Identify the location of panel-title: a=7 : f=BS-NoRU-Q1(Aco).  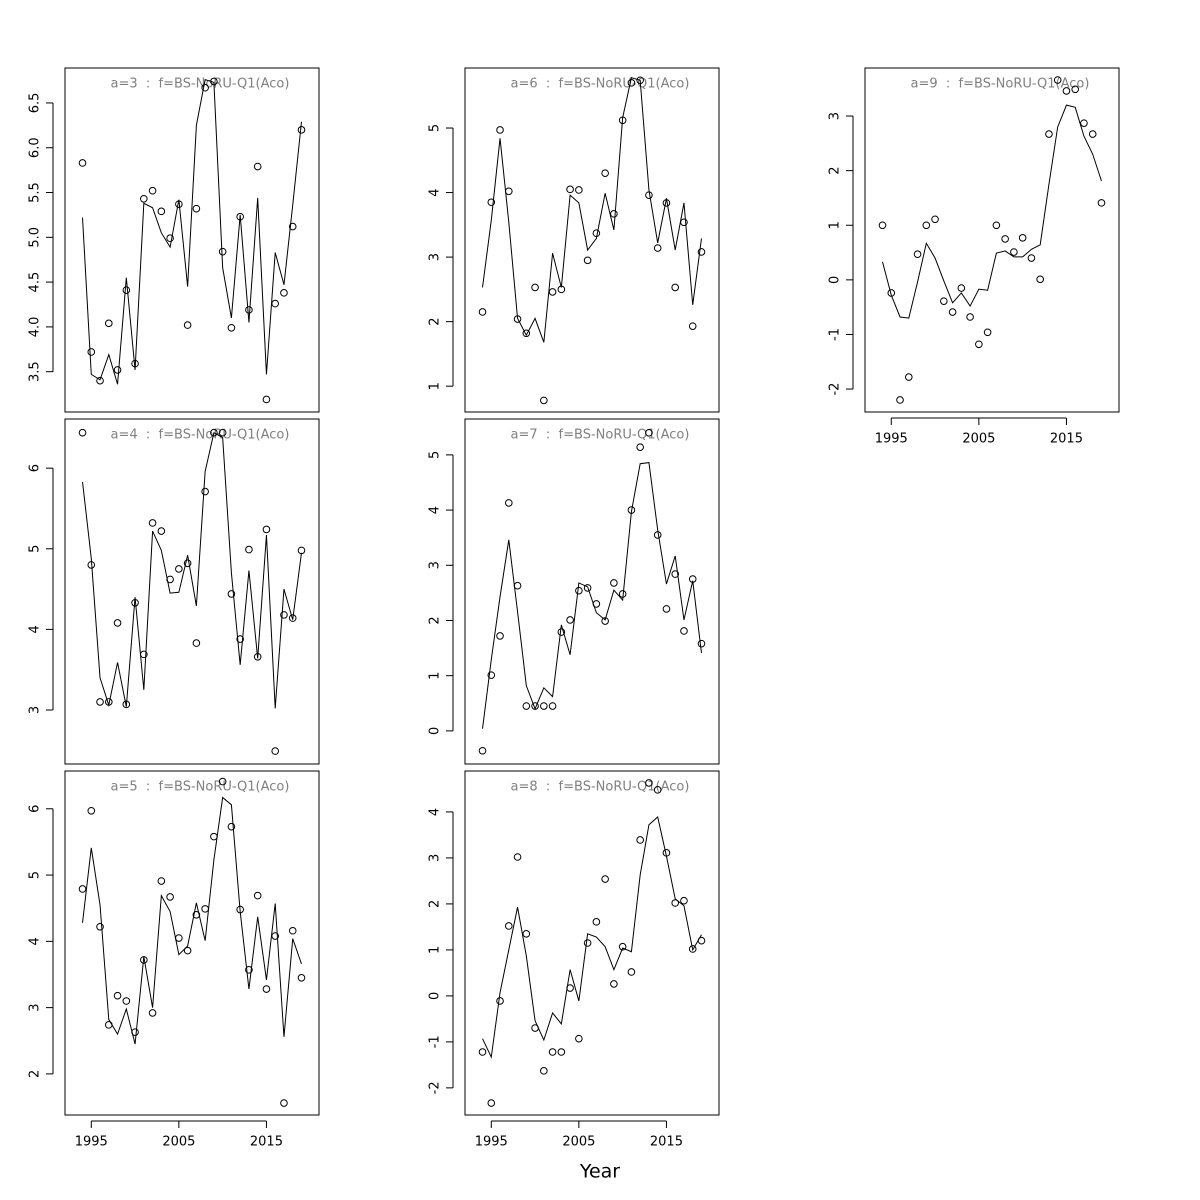
(600, 435).